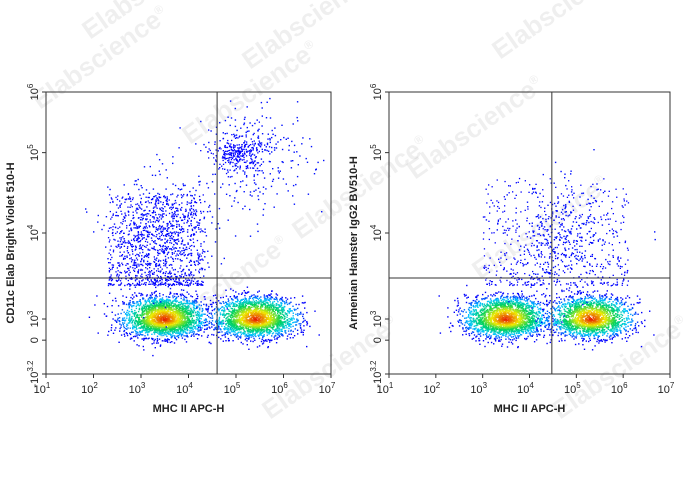 This screenshot has width=688, height=490. Describe the element at coordinates (232, 388) in the screenshot. I see `x-tick-label: 10⁵` at that location.